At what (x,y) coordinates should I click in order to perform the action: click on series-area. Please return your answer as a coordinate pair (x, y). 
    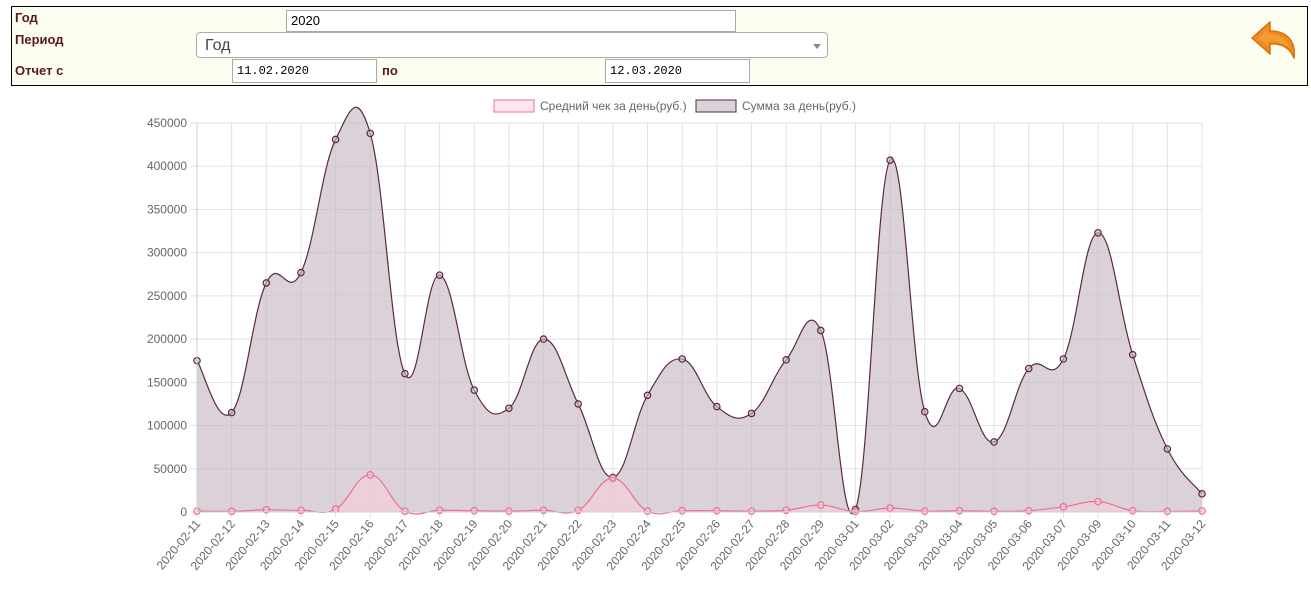
    Looking at the image, I should click on (699, 494).